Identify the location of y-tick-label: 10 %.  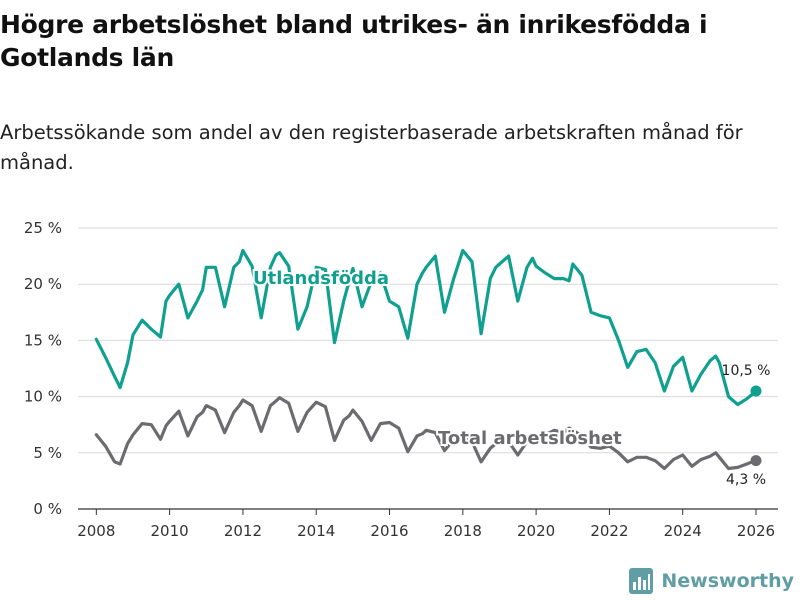
(43, 397).